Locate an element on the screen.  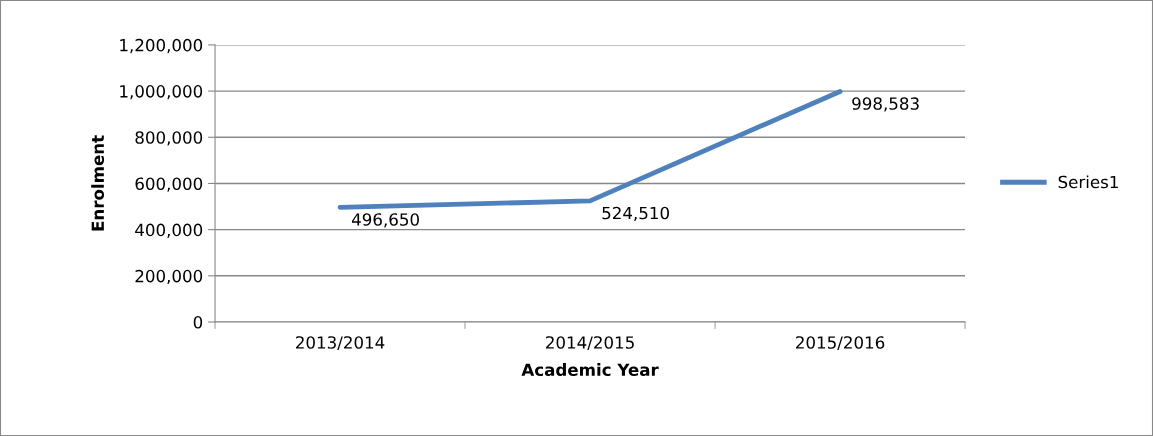
y-tick-label: 400,000 is located at coordinates (169, 230).